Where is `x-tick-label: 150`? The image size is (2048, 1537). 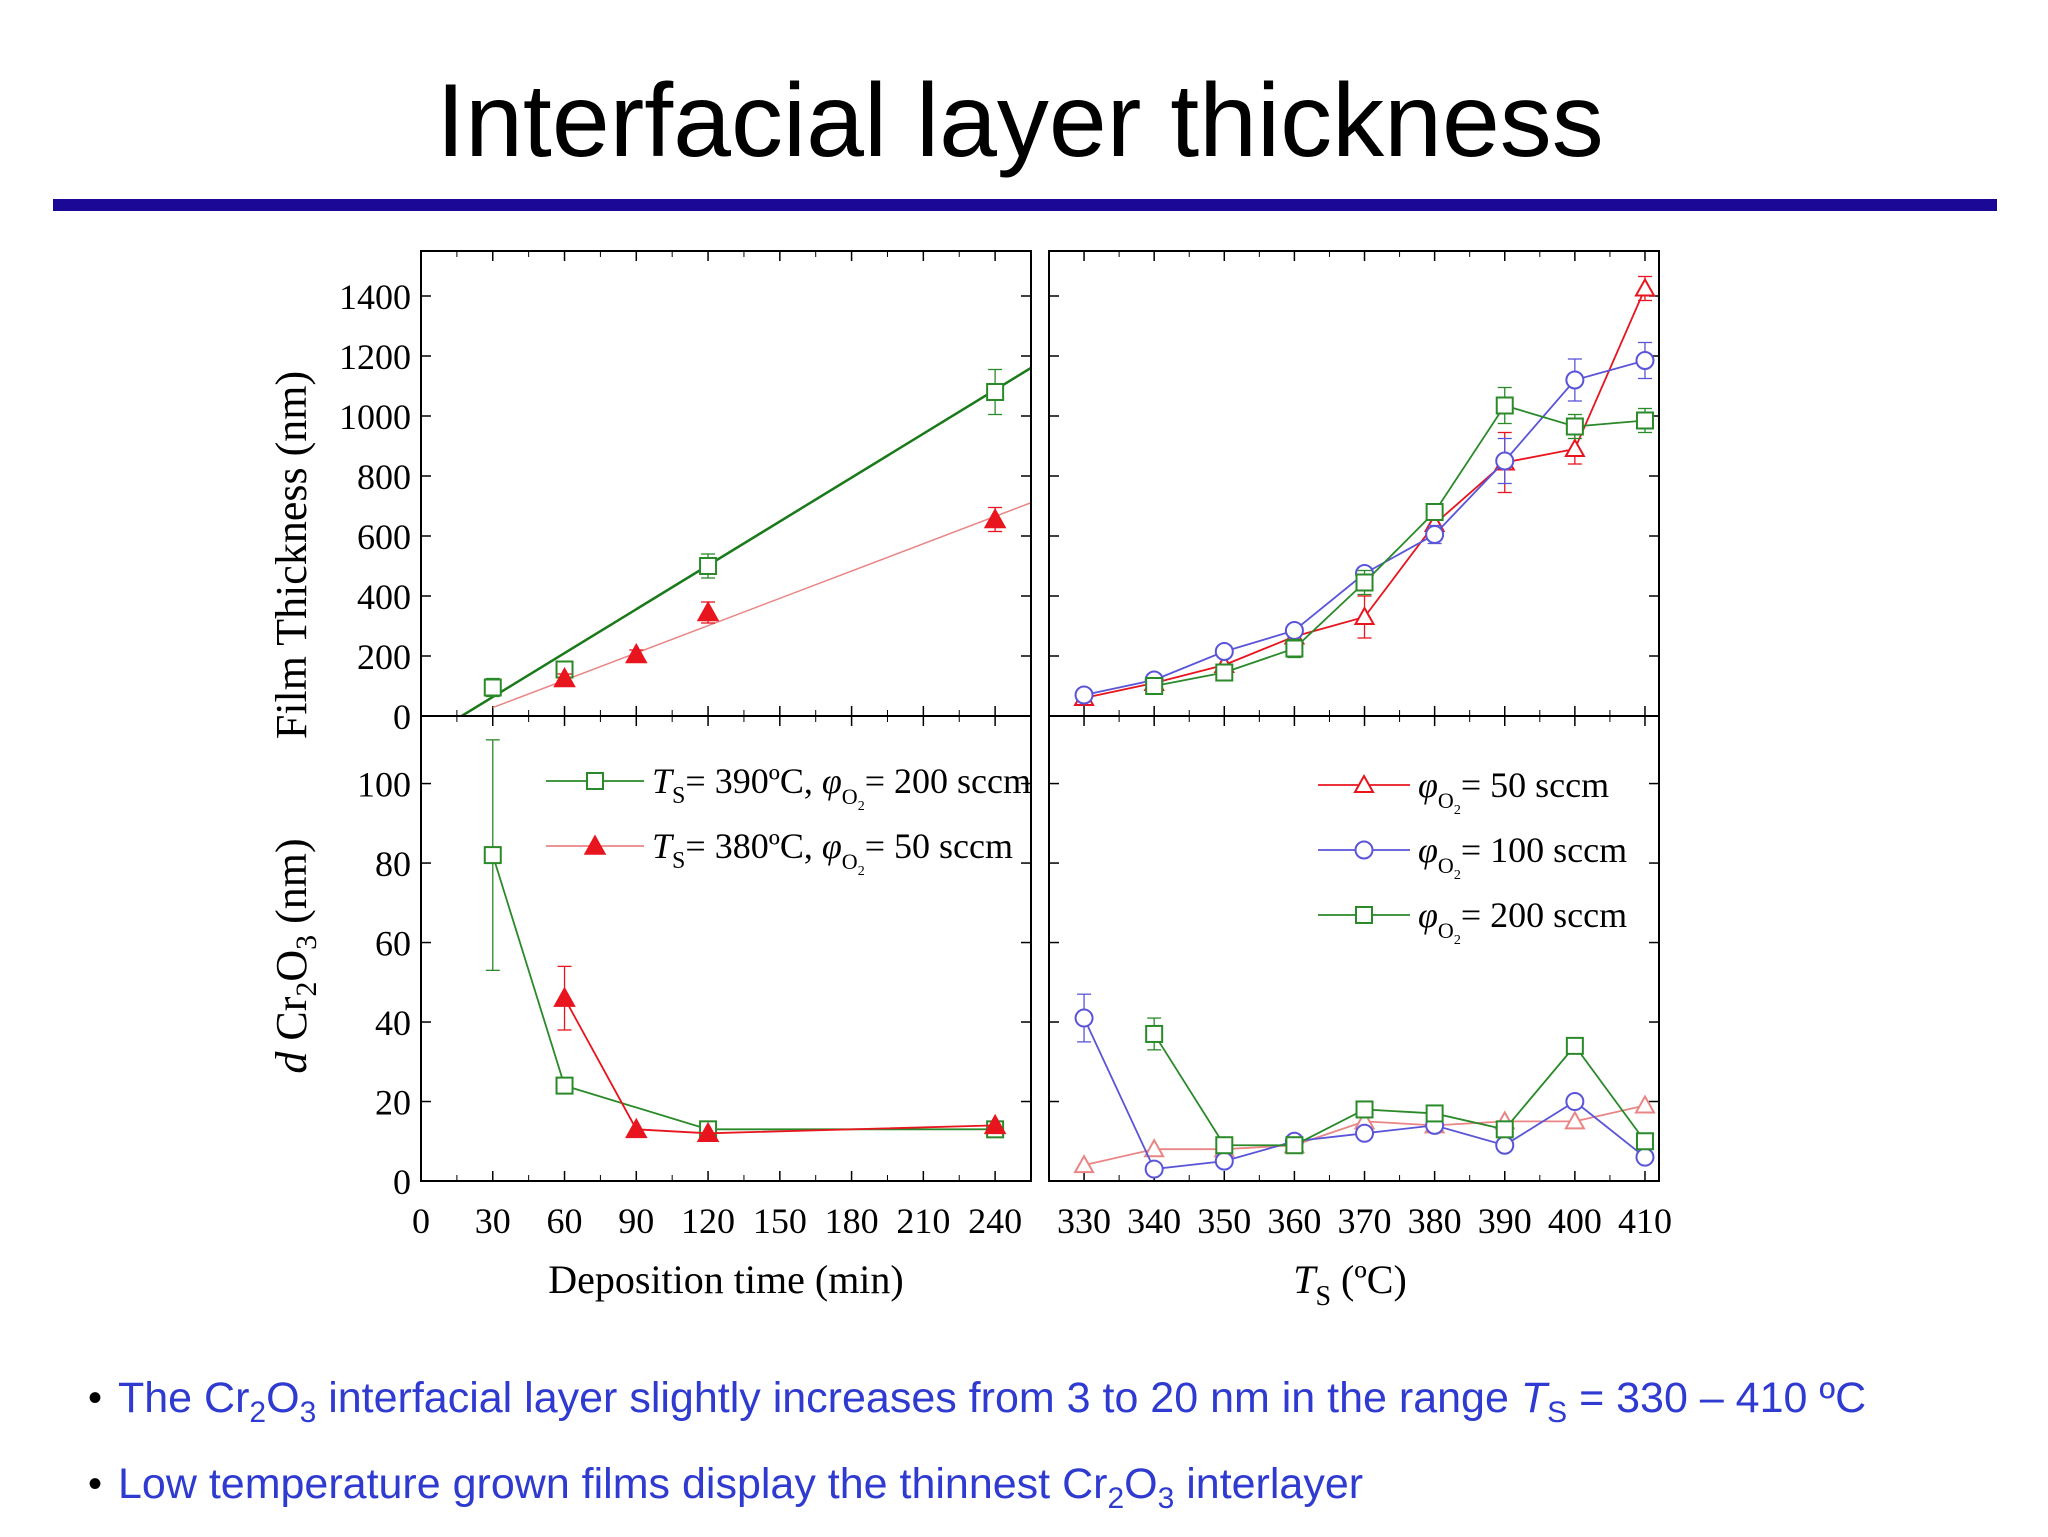
x-tick-label: 150 is located at coordinates (780, 1221).